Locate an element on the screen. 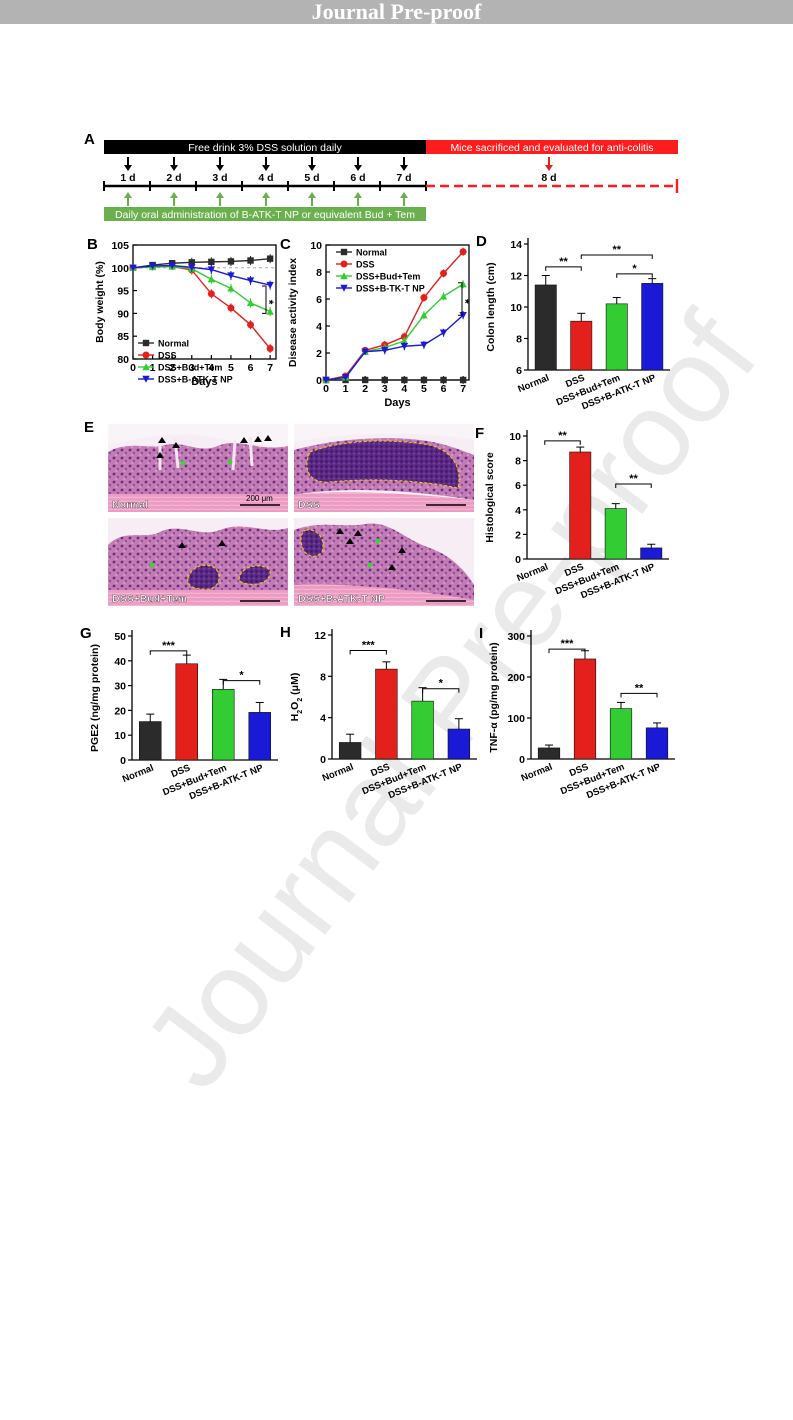 The width and height of the screenshot is (793, 1420). dss-bar is located at coordinates (265, 147).